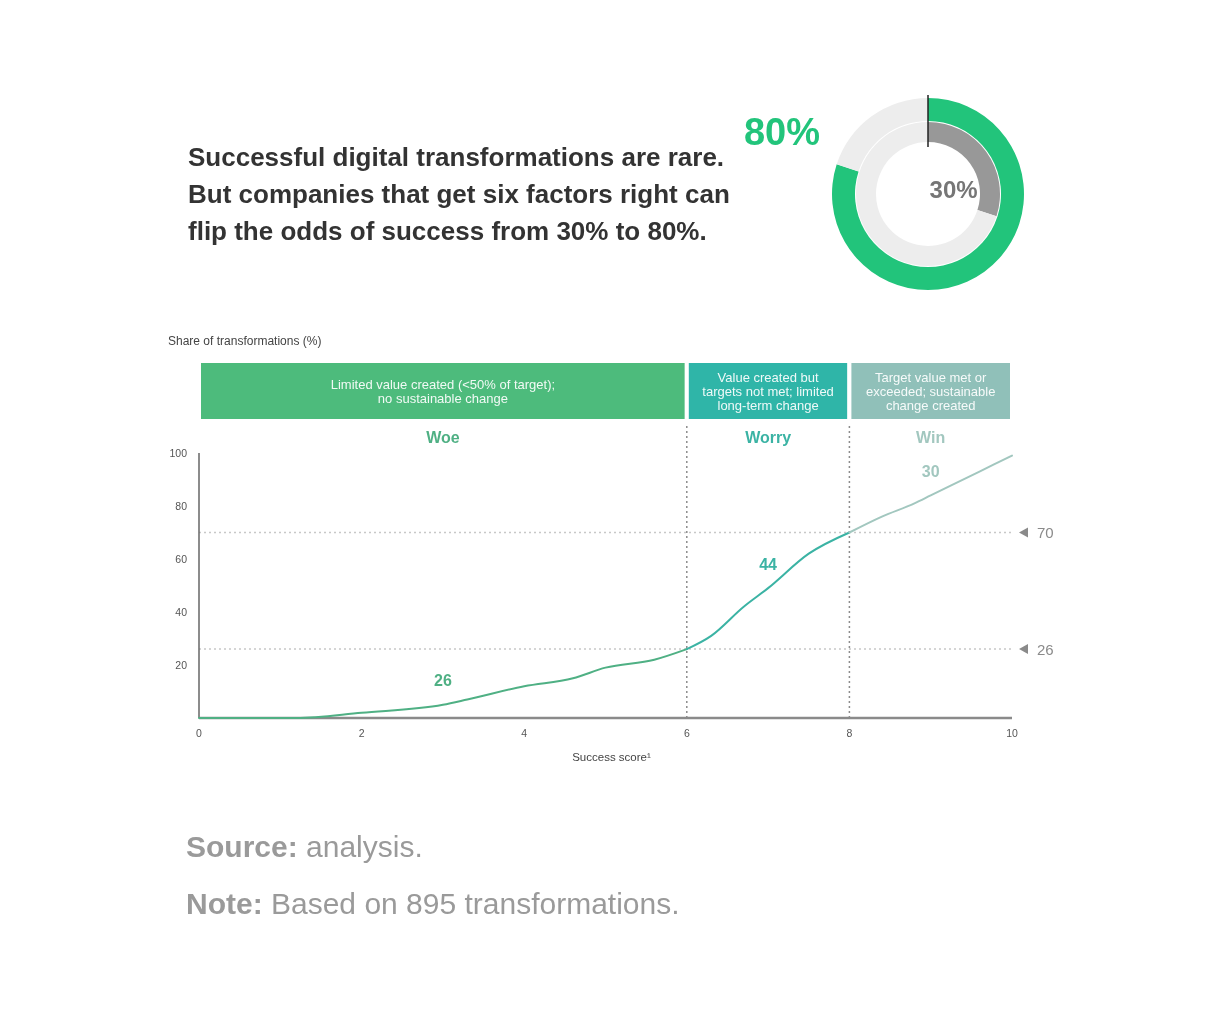  I want to click on annotation: 26, so click(443, 681).